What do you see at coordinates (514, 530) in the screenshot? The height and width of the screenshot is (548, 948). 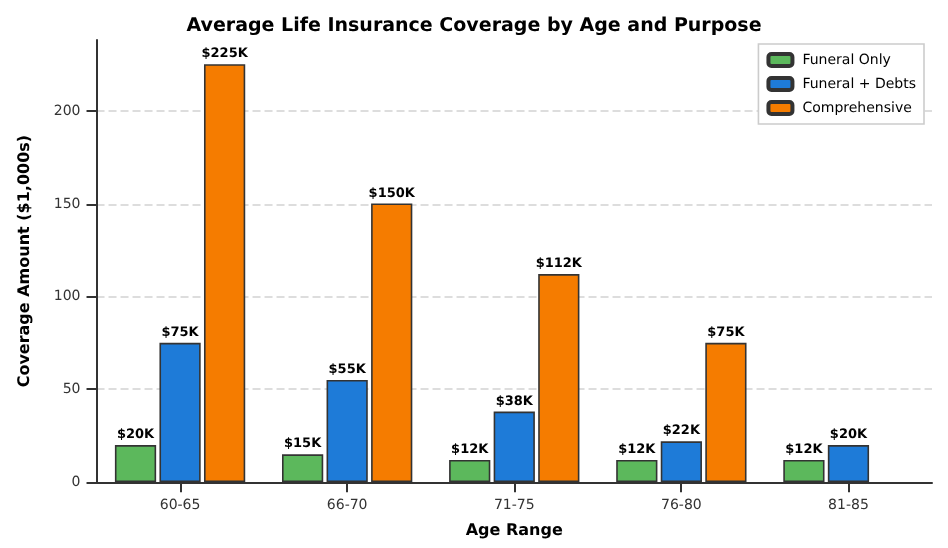 I see `x-axis-title: Age Range` at bounding box center [514, 530].